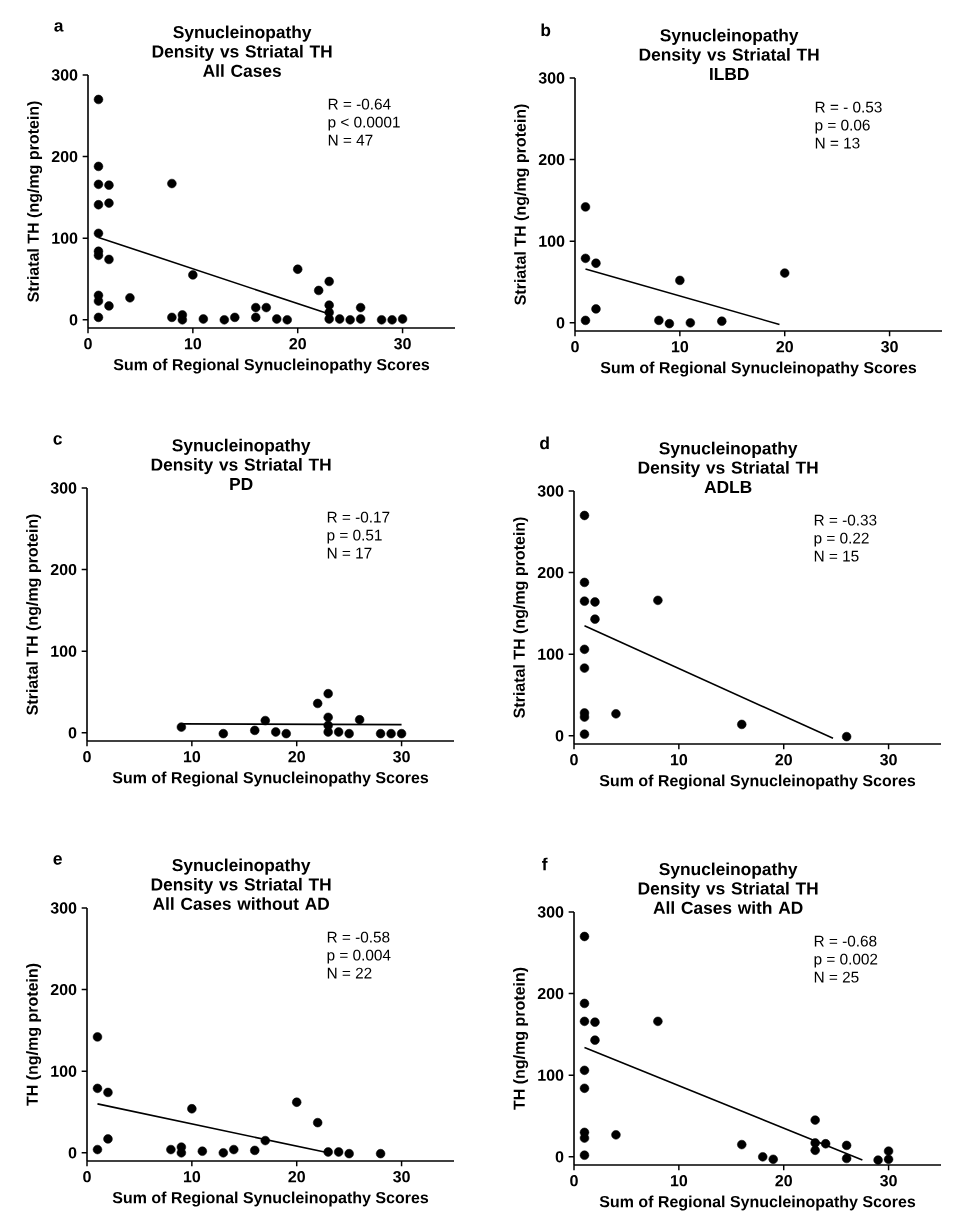 The height and width of the screenshot is (1227, 976). I want to click on chart-subtitle: All Cases without AD, so click(240, 903).